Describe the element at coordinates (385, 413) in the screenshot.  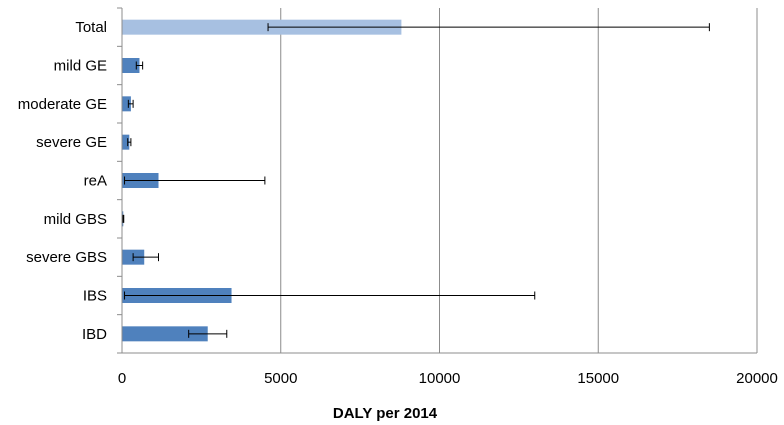
I see `x-axis-title: DALY per 2014` at that location.